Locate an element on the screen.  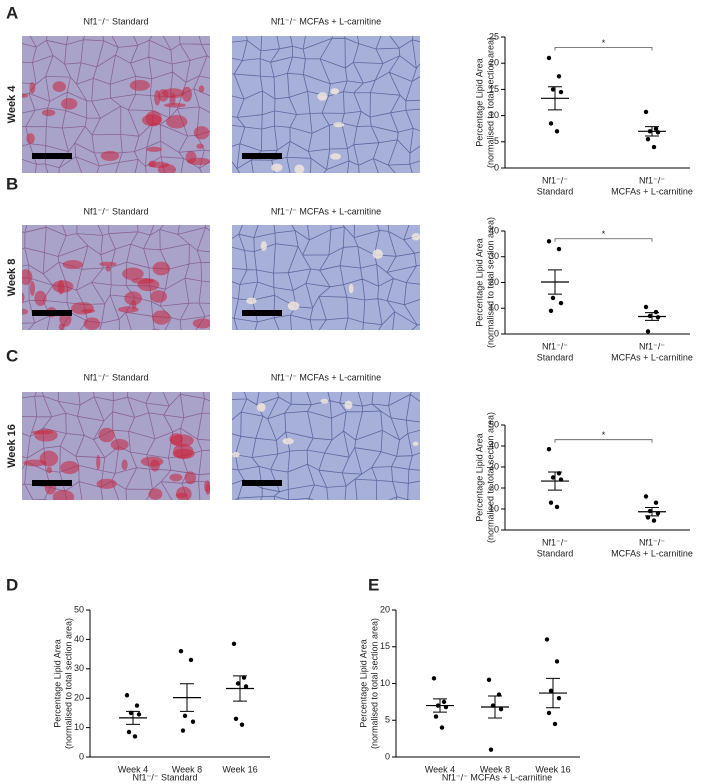
x-tick-label: Week 8 is located at coordinates (495, 769).